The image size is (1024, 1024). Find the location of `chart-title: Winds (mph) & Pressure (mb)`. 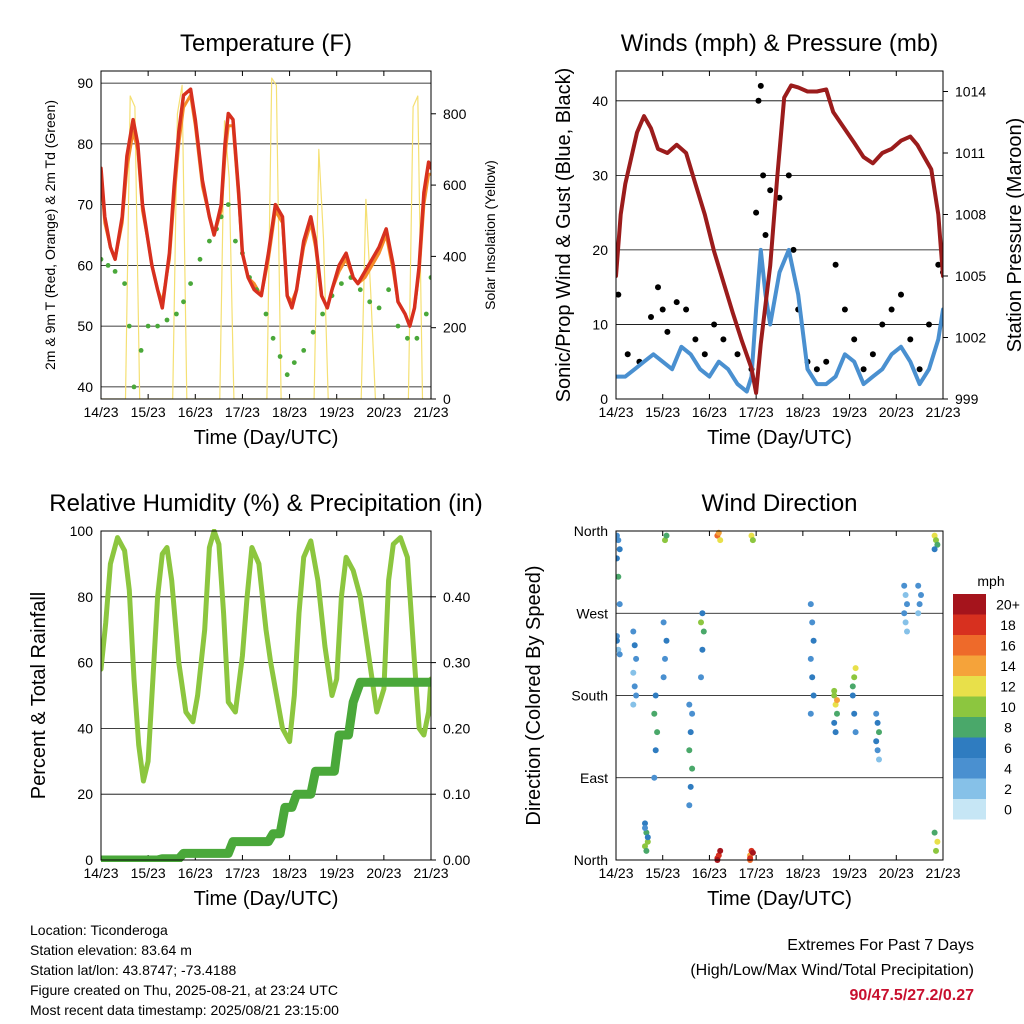

chart-title: Winds (mph) & Pressure (mb) is located at coordinates (779, 43).